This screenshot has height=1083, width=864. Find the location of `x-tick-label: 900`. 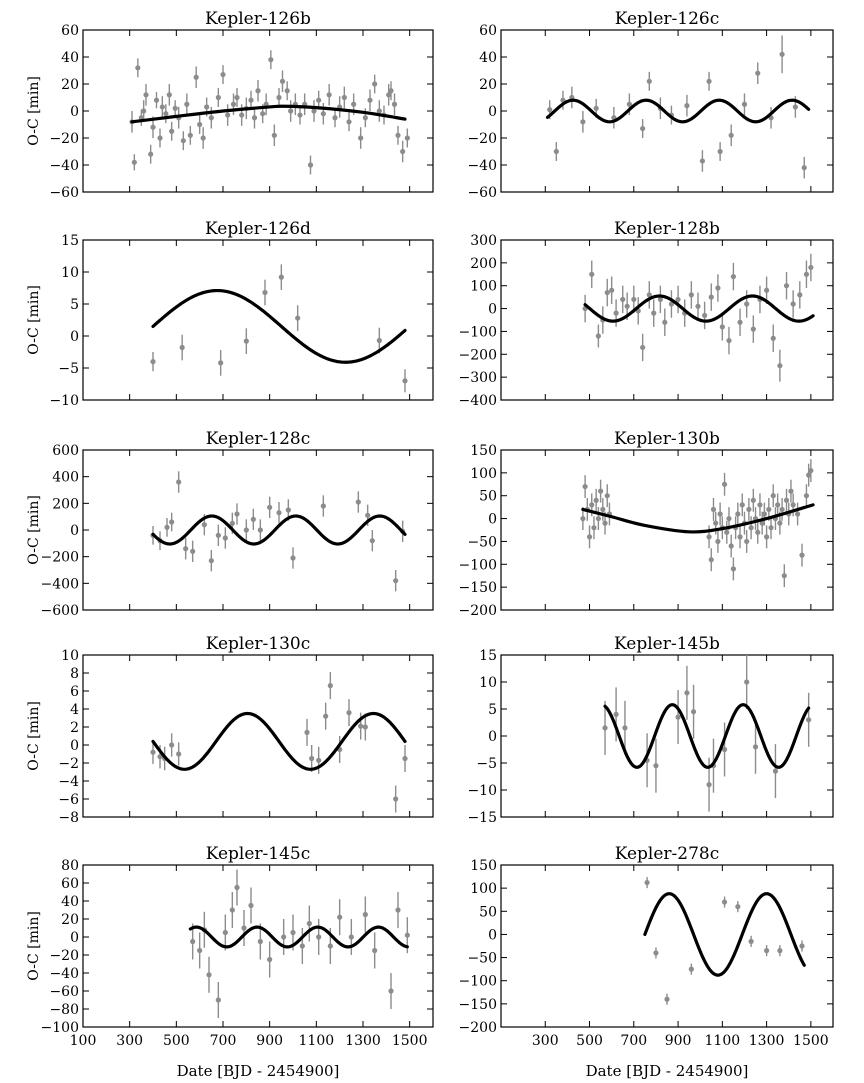

x-tick-label: 900 is located at coordinates (269, 1041).